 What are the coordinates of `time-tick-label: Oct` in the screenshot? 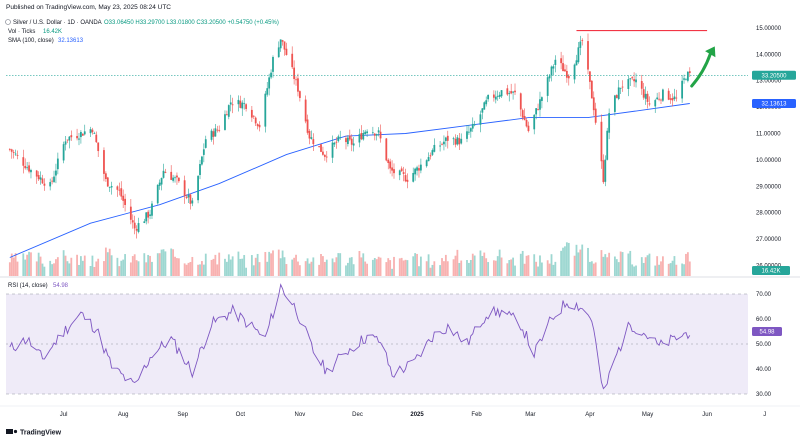 It's located at (241, 415).